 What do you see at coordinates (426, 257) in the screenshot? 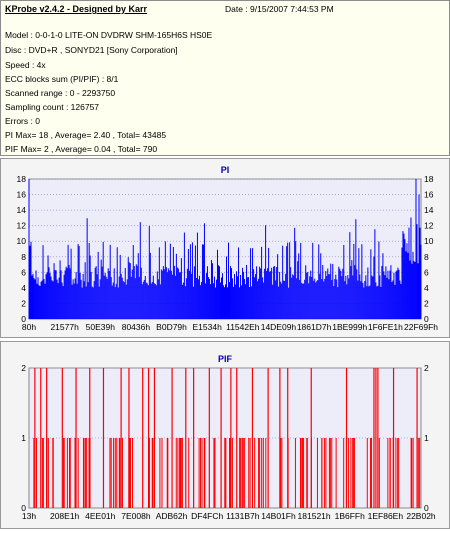
I see `y-tick-label-right: 8` at bounding box center [426, 257].